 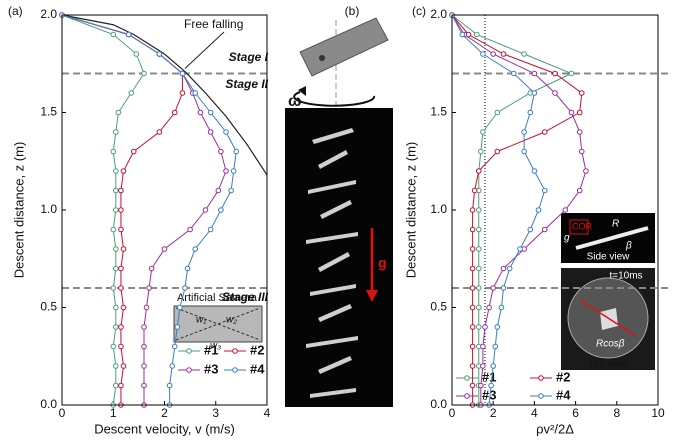 What do you see at coordinates (616, 413) in the screenshot?
I see `x-tick-label: 8` at bounding box center [616, 413].